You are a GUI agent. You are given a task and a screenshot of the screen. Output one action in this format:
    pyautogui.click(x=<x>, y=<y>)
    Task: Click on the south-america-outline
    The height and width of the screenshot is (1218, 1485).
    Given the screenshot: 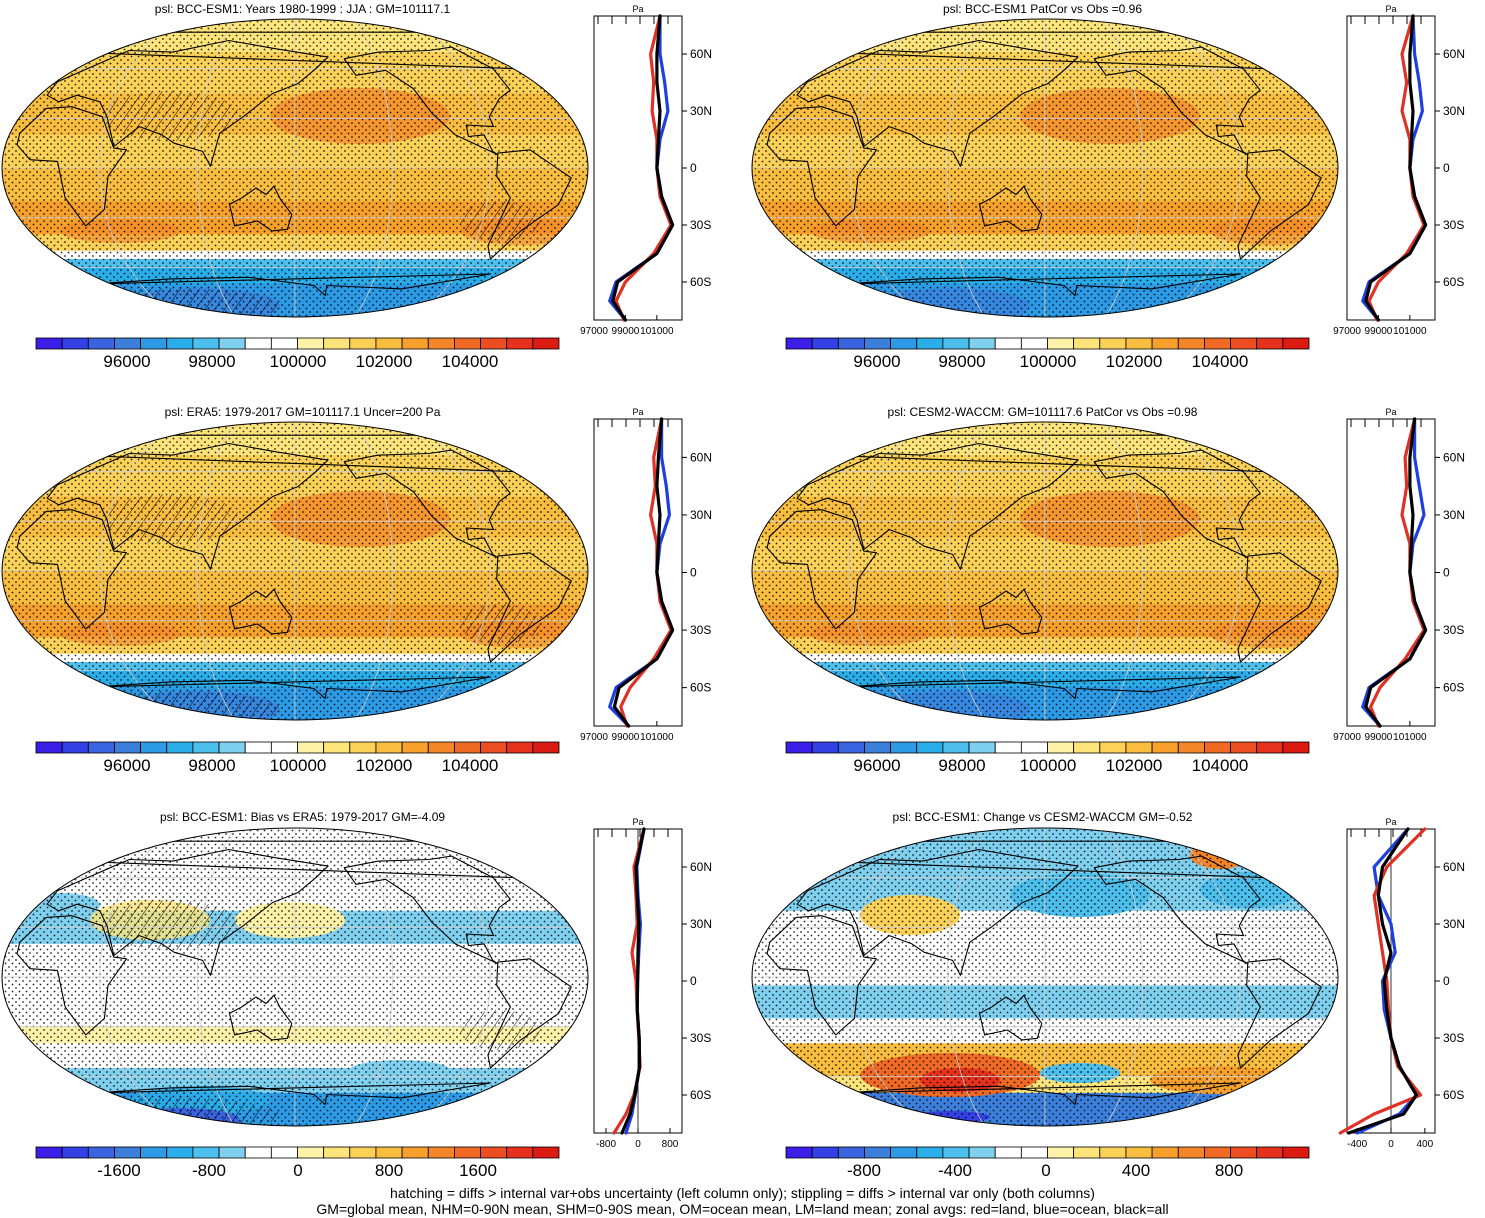 What is the action you would take?
    pyautogui.click(x=529, y=204)
    